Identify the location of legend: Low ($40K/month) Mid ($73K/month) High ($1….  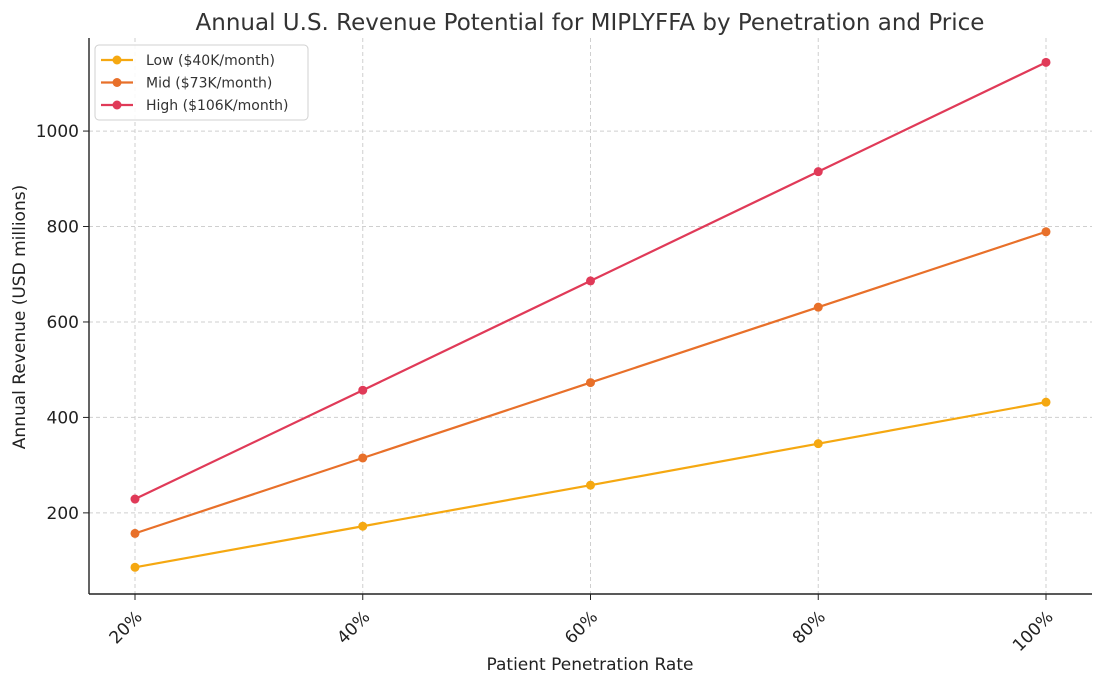
(201, 82).